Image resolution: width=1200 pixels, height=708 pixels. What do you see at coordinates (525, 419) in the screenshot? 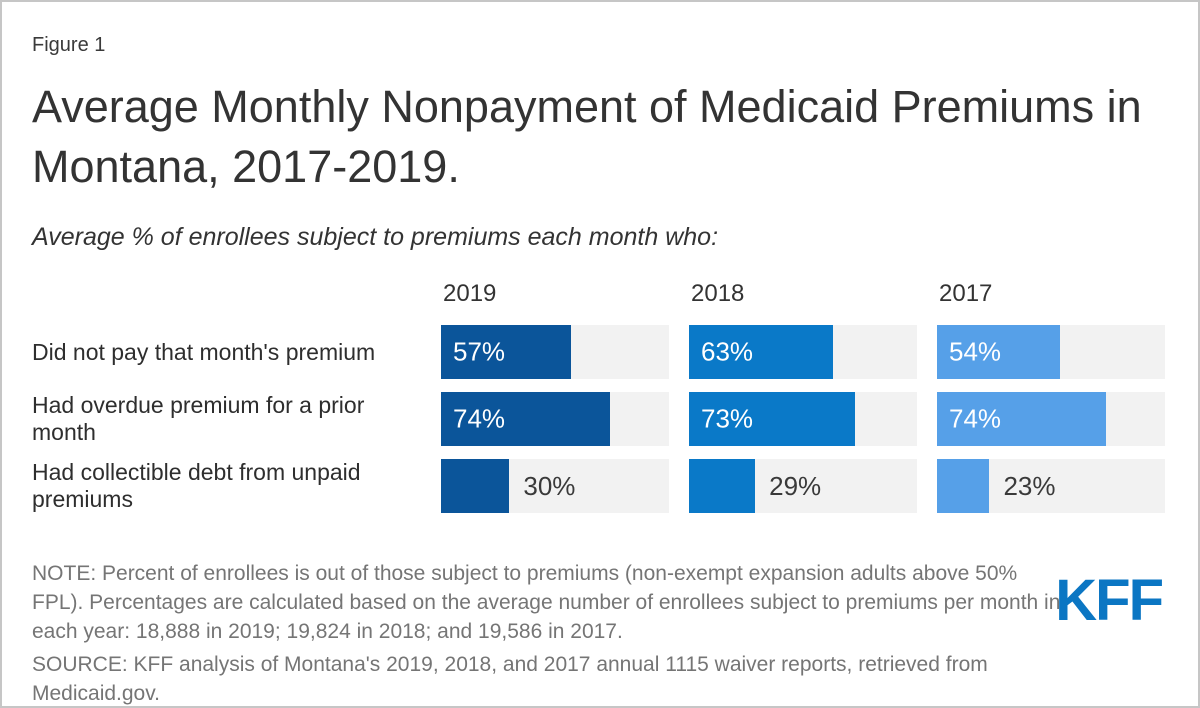
I see `bar-fill-2019-overdue` at bounding box center [525, 419].